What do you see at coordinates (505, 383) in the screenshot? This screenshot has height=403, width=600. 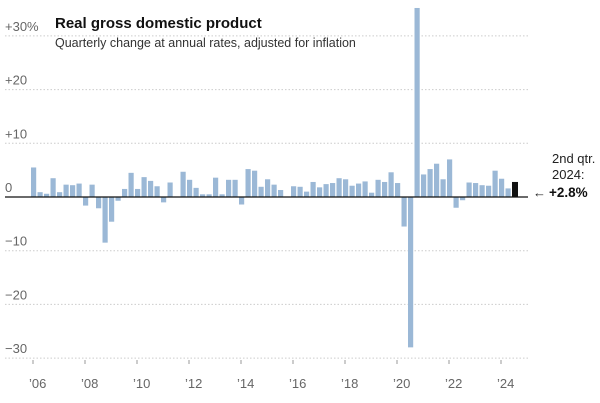 I see `x-tick-label: ’24` at bounding box center [505, 383].